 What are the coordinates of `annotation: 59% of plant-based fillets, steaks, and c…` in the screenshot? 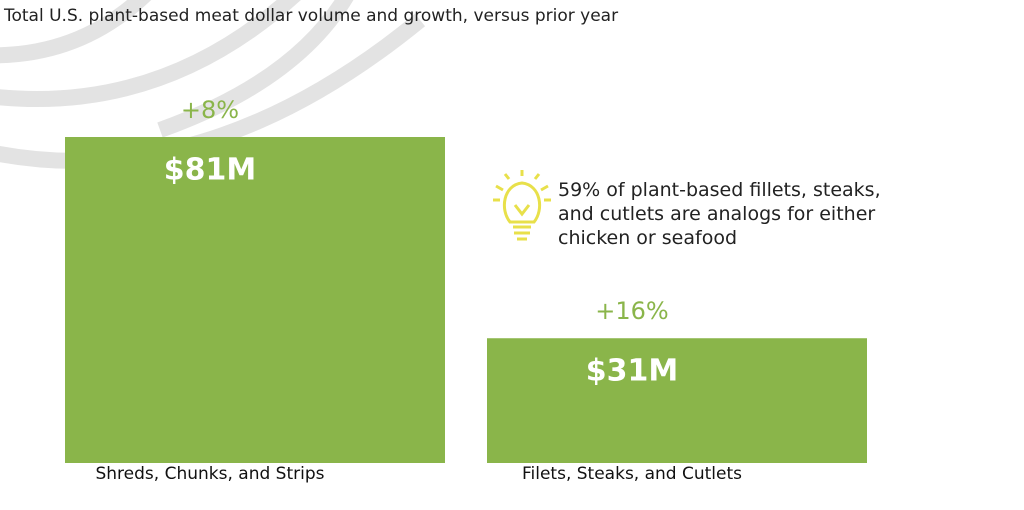 It's located at (719, 214).